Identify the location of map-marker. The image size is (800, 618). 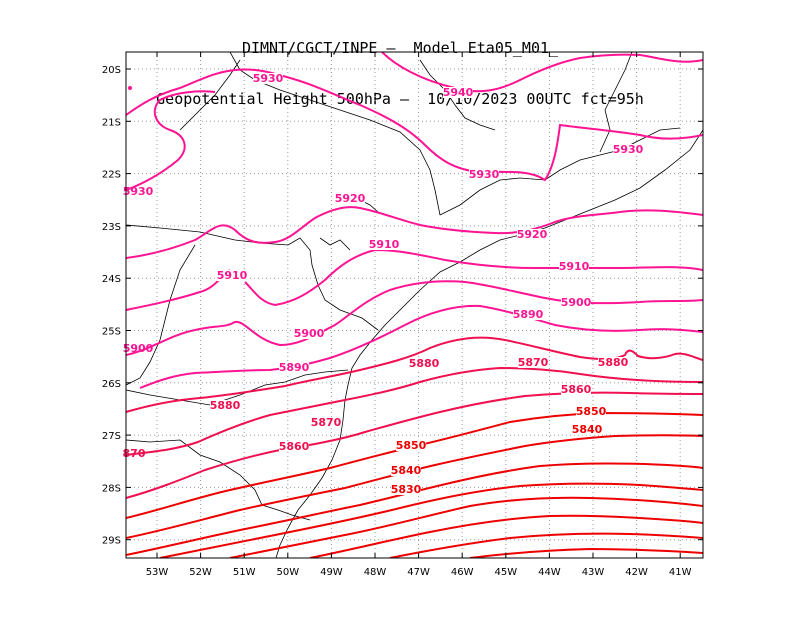
(130, 88).